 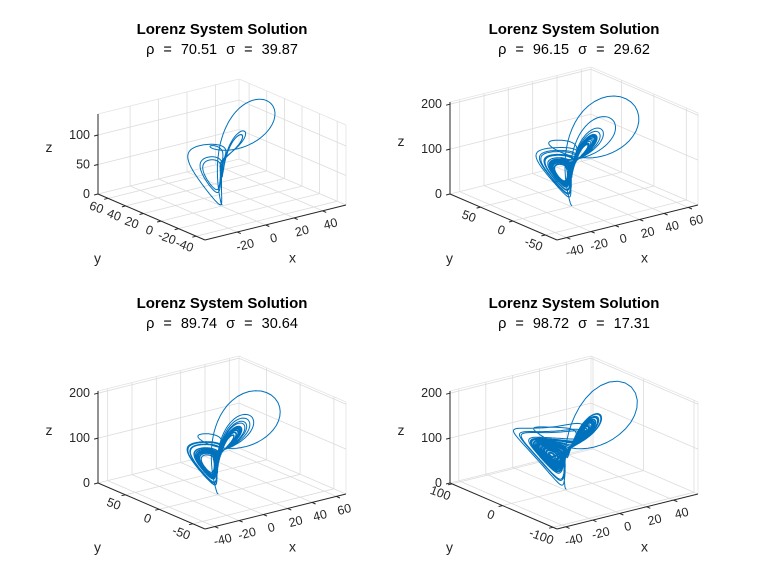 What do you see at coordinates (574, 29) in the screenshot?
I see `subplot-title: Lorenz System Solution` at bounding box center [574, 29].